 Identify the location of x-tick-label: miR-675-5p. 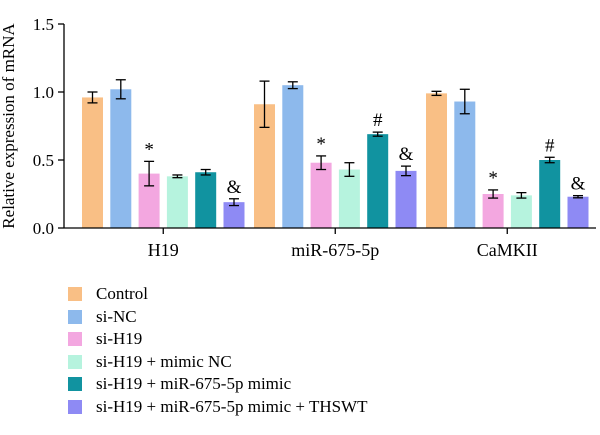
(335, 250).